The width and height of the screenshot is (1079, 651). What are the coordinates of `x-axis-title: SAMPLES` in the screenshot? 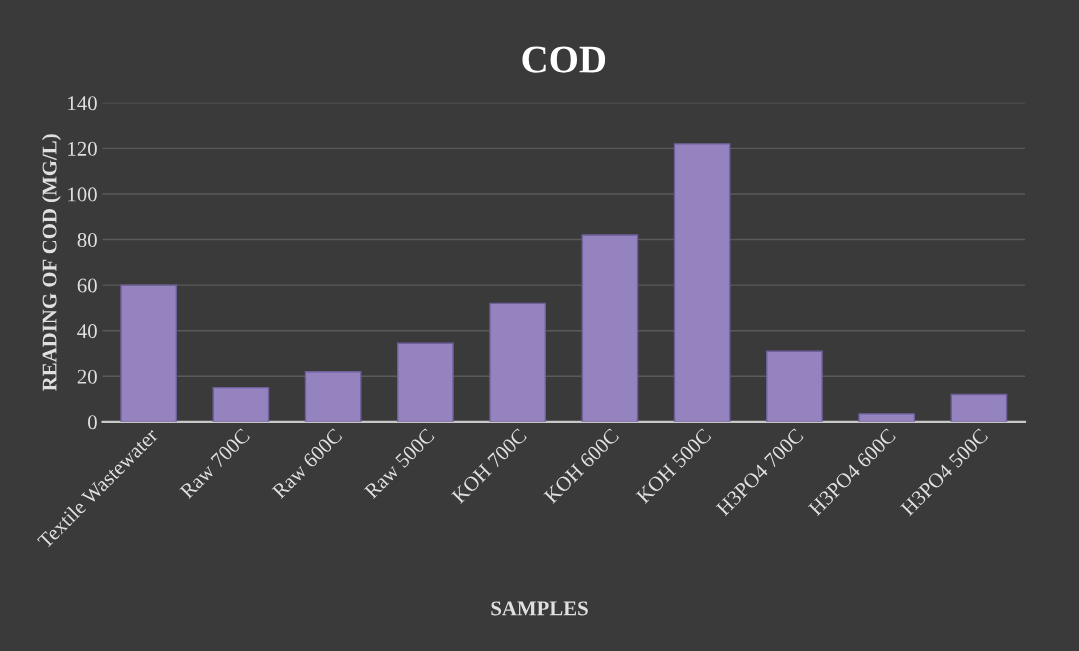 It's located at (539, 608).